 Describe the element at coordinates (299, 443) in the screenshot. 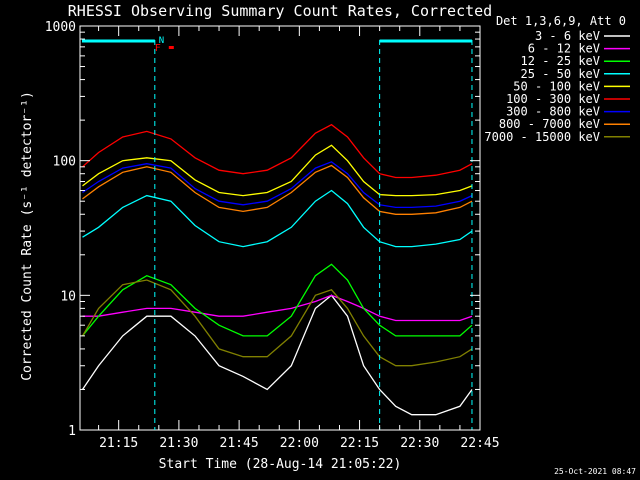

I see `x-tick-label-3: 22:00` at that location.